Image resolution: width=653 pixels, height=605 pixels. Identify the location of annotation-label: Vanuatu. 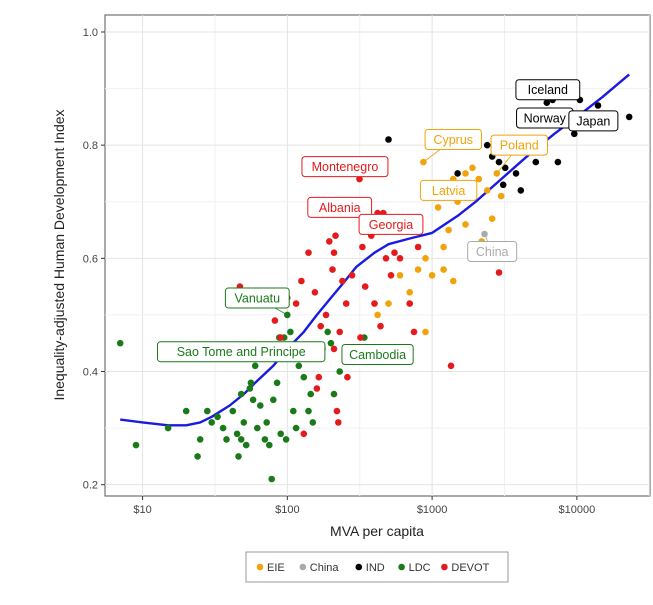
(257, 298).